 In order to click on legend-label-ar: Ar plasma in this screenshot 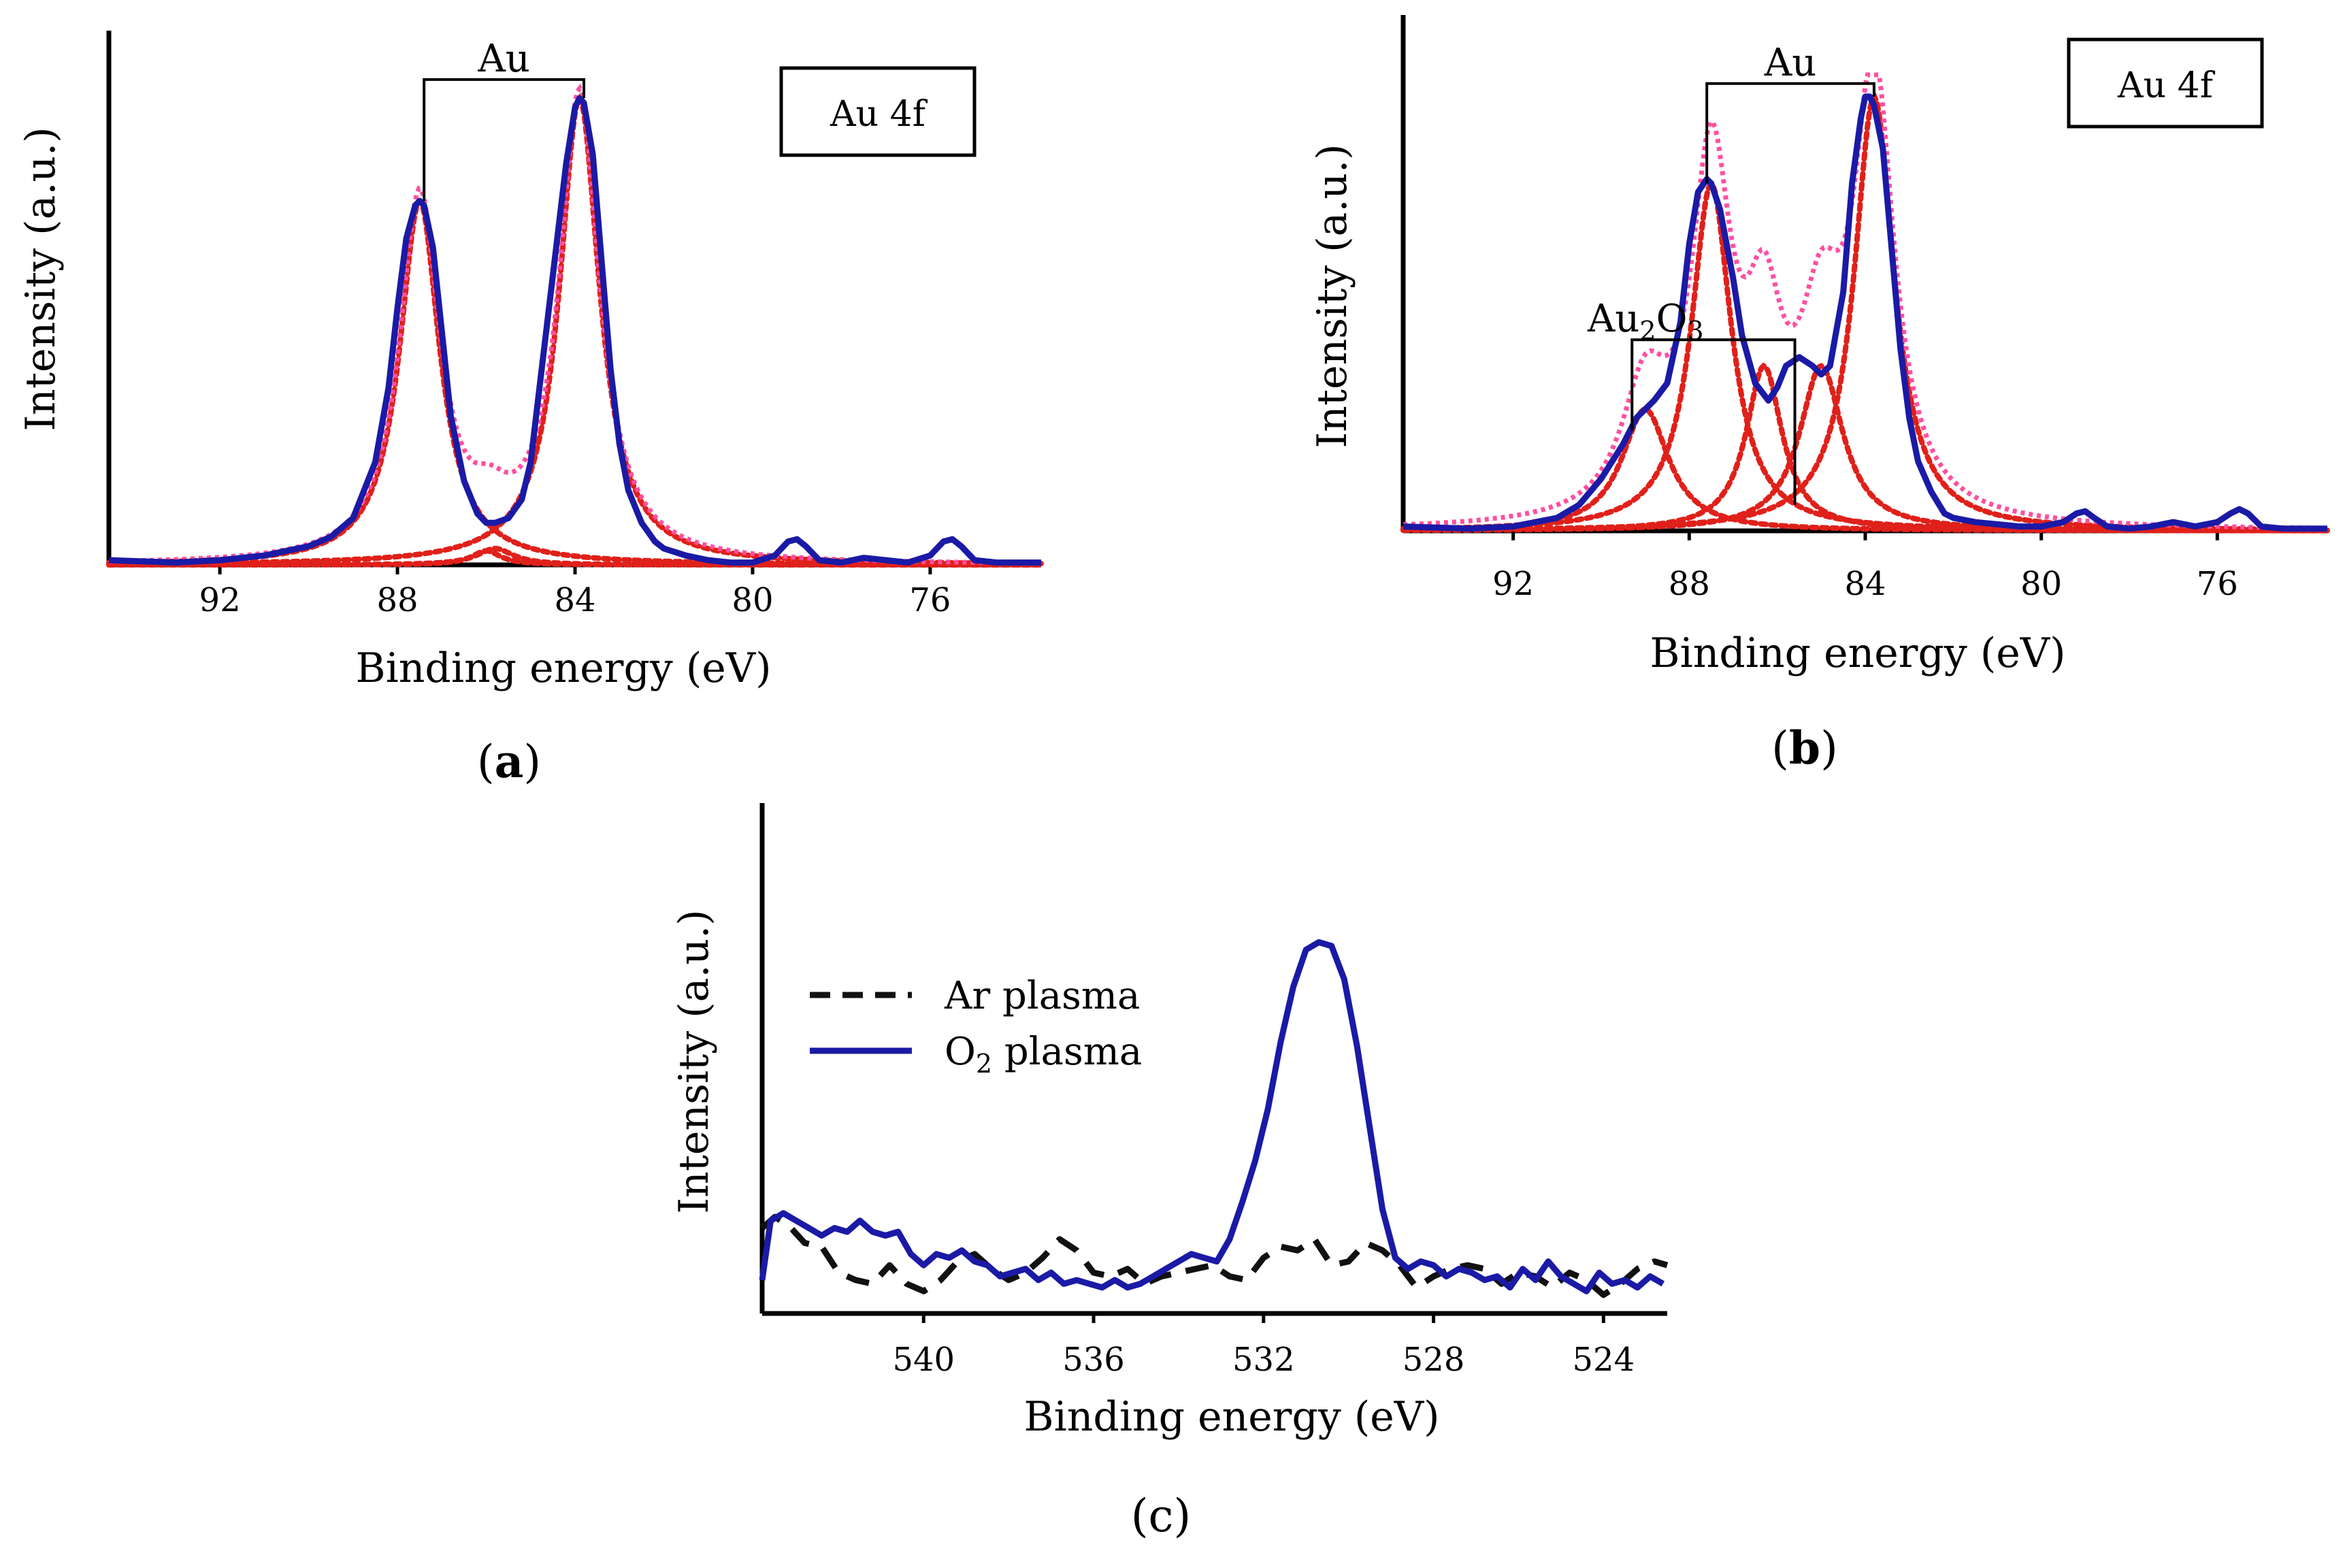, I will do `click(1042, 996)`.